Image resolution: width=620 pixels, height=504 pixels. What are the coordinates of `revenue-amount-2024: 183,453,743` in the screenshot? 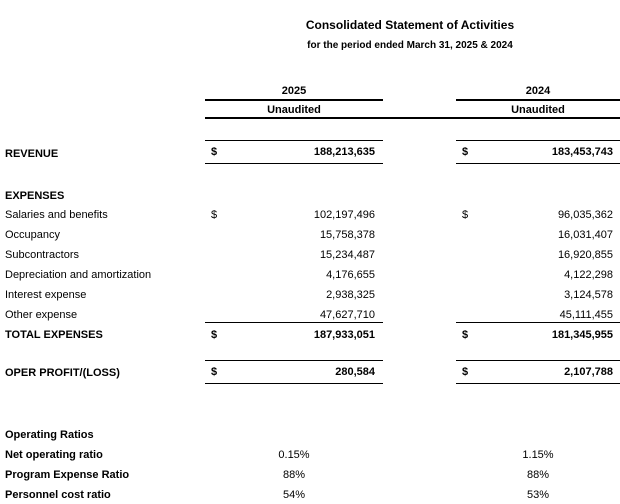 It's located at (582, 152).